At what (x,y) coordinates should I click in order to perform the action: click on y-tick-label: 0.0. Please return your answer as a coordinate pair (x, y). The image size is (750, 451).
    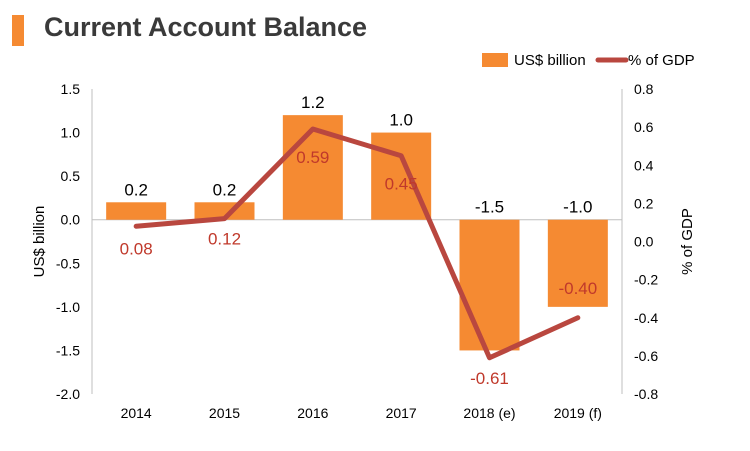
    Looking at the image, I should click on (71, 220).